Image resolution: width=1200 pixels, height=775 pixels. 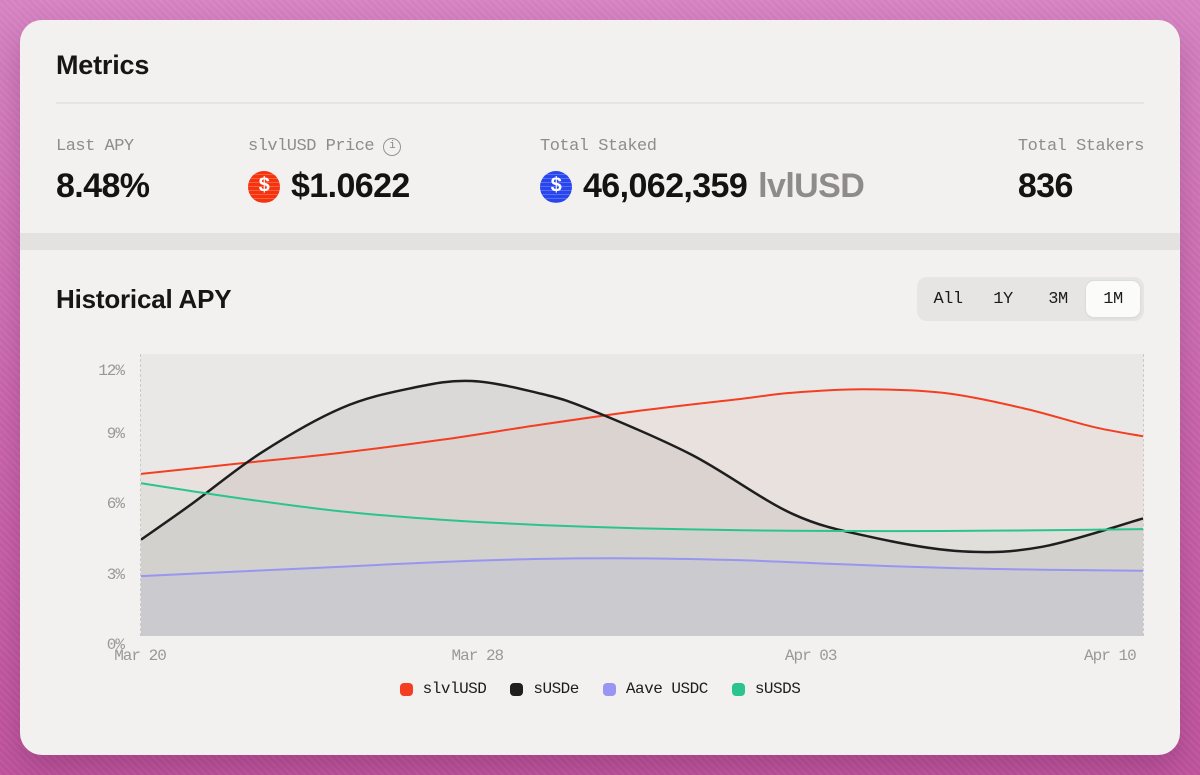 What do you see at coordinates (115, 504) in the screenshot?
I see `y-tick-label: 6%` at bounding box center [115, 504].